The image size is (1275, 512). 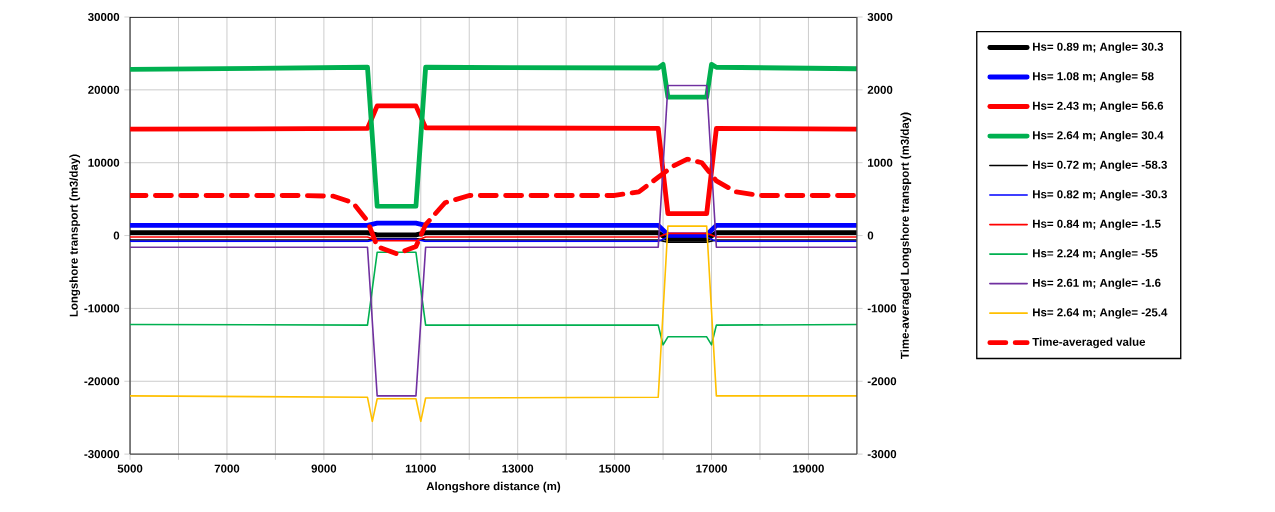 I want to click on y-tick-label: 10000, so click(x=104, y=162).